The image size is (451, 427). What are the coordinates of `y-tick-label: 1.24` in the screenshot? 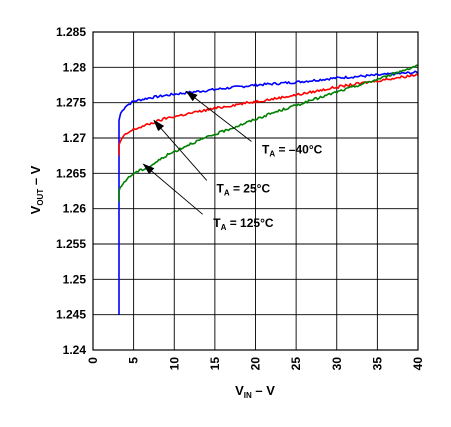 It's located at (75, 350).